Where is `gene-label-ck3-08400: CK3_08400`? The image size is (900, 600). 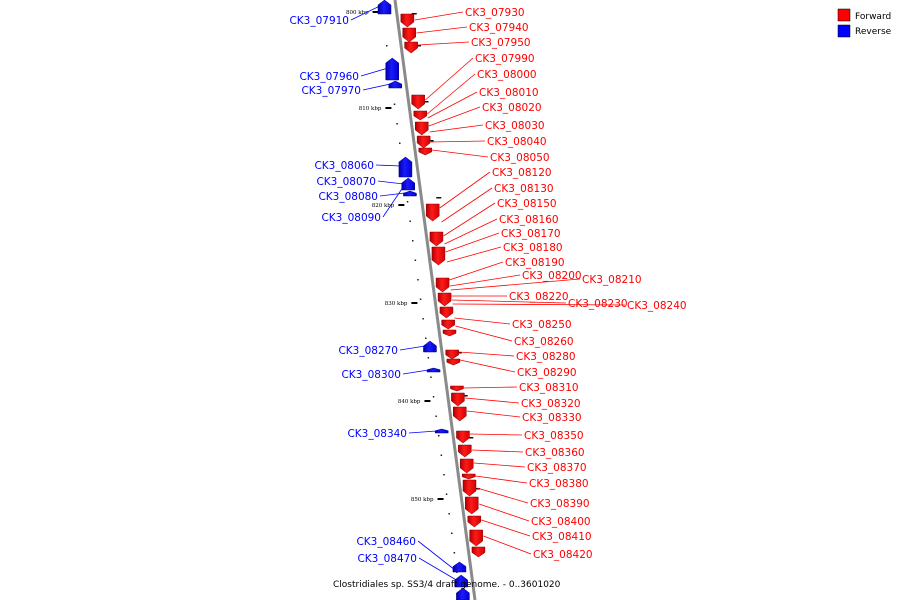
gene-label-ck3-08400: CK3_08400 is located at coordinates (561, 522).